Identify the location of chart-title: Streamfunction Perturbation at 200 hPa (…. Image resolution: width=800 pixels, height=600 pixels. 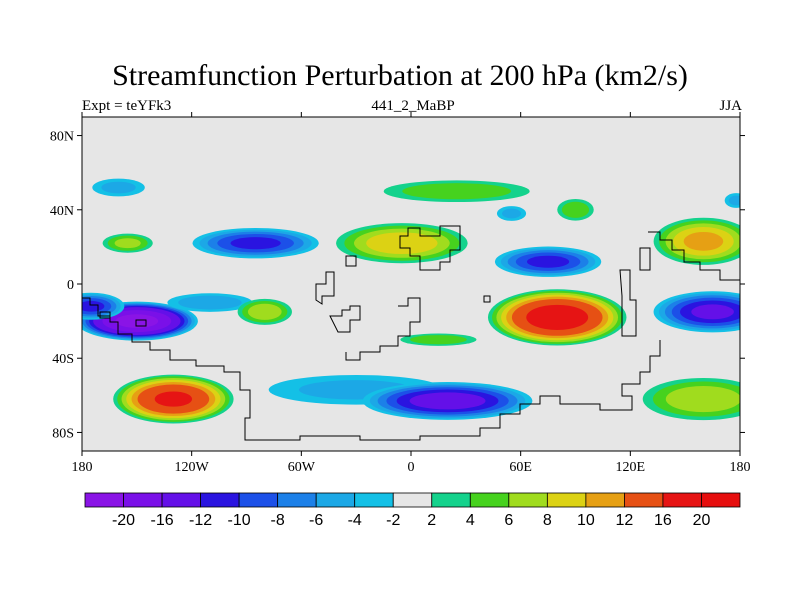
(400, 75).